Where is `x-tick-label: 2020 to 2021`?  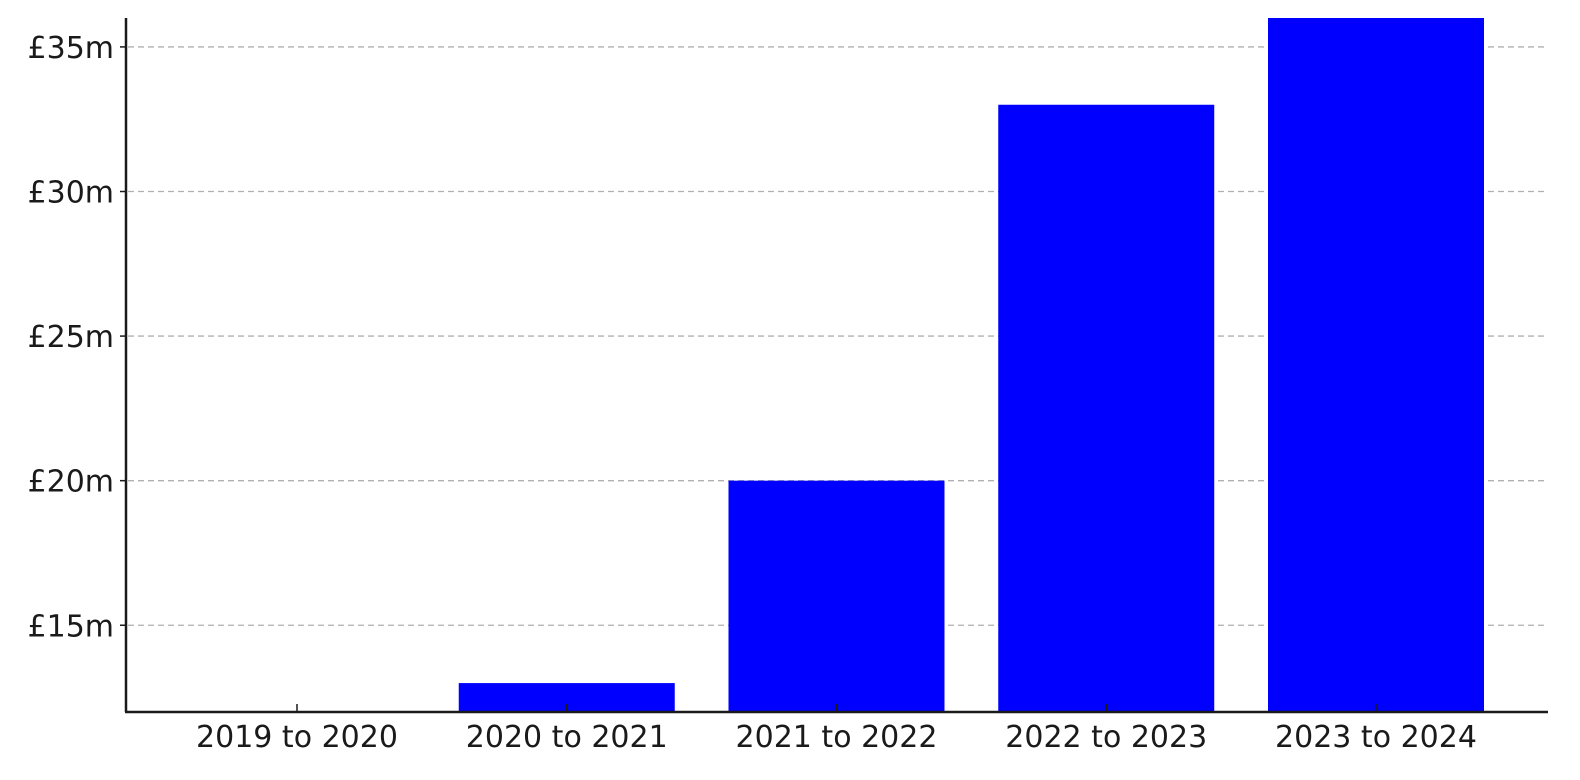
x-tick-label: 2020 to 2021 is located at coordinates (567, 737).